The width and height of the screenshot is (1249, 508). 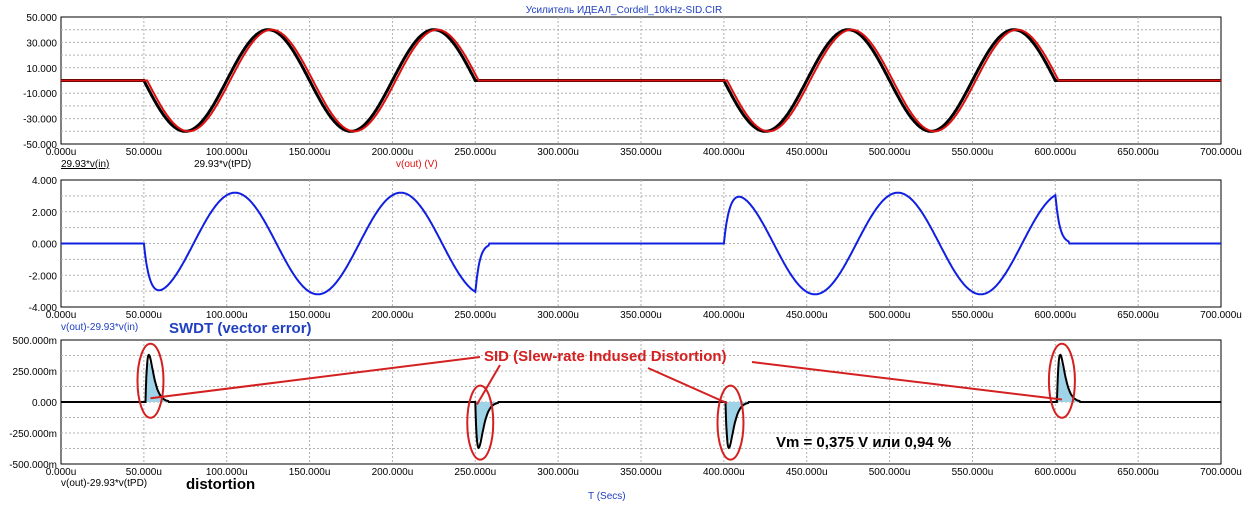 What do you see at coordinates (41, 18) in the screenshot?
I see `y-tick-label: 50.000` at bounding box center [41, 18].